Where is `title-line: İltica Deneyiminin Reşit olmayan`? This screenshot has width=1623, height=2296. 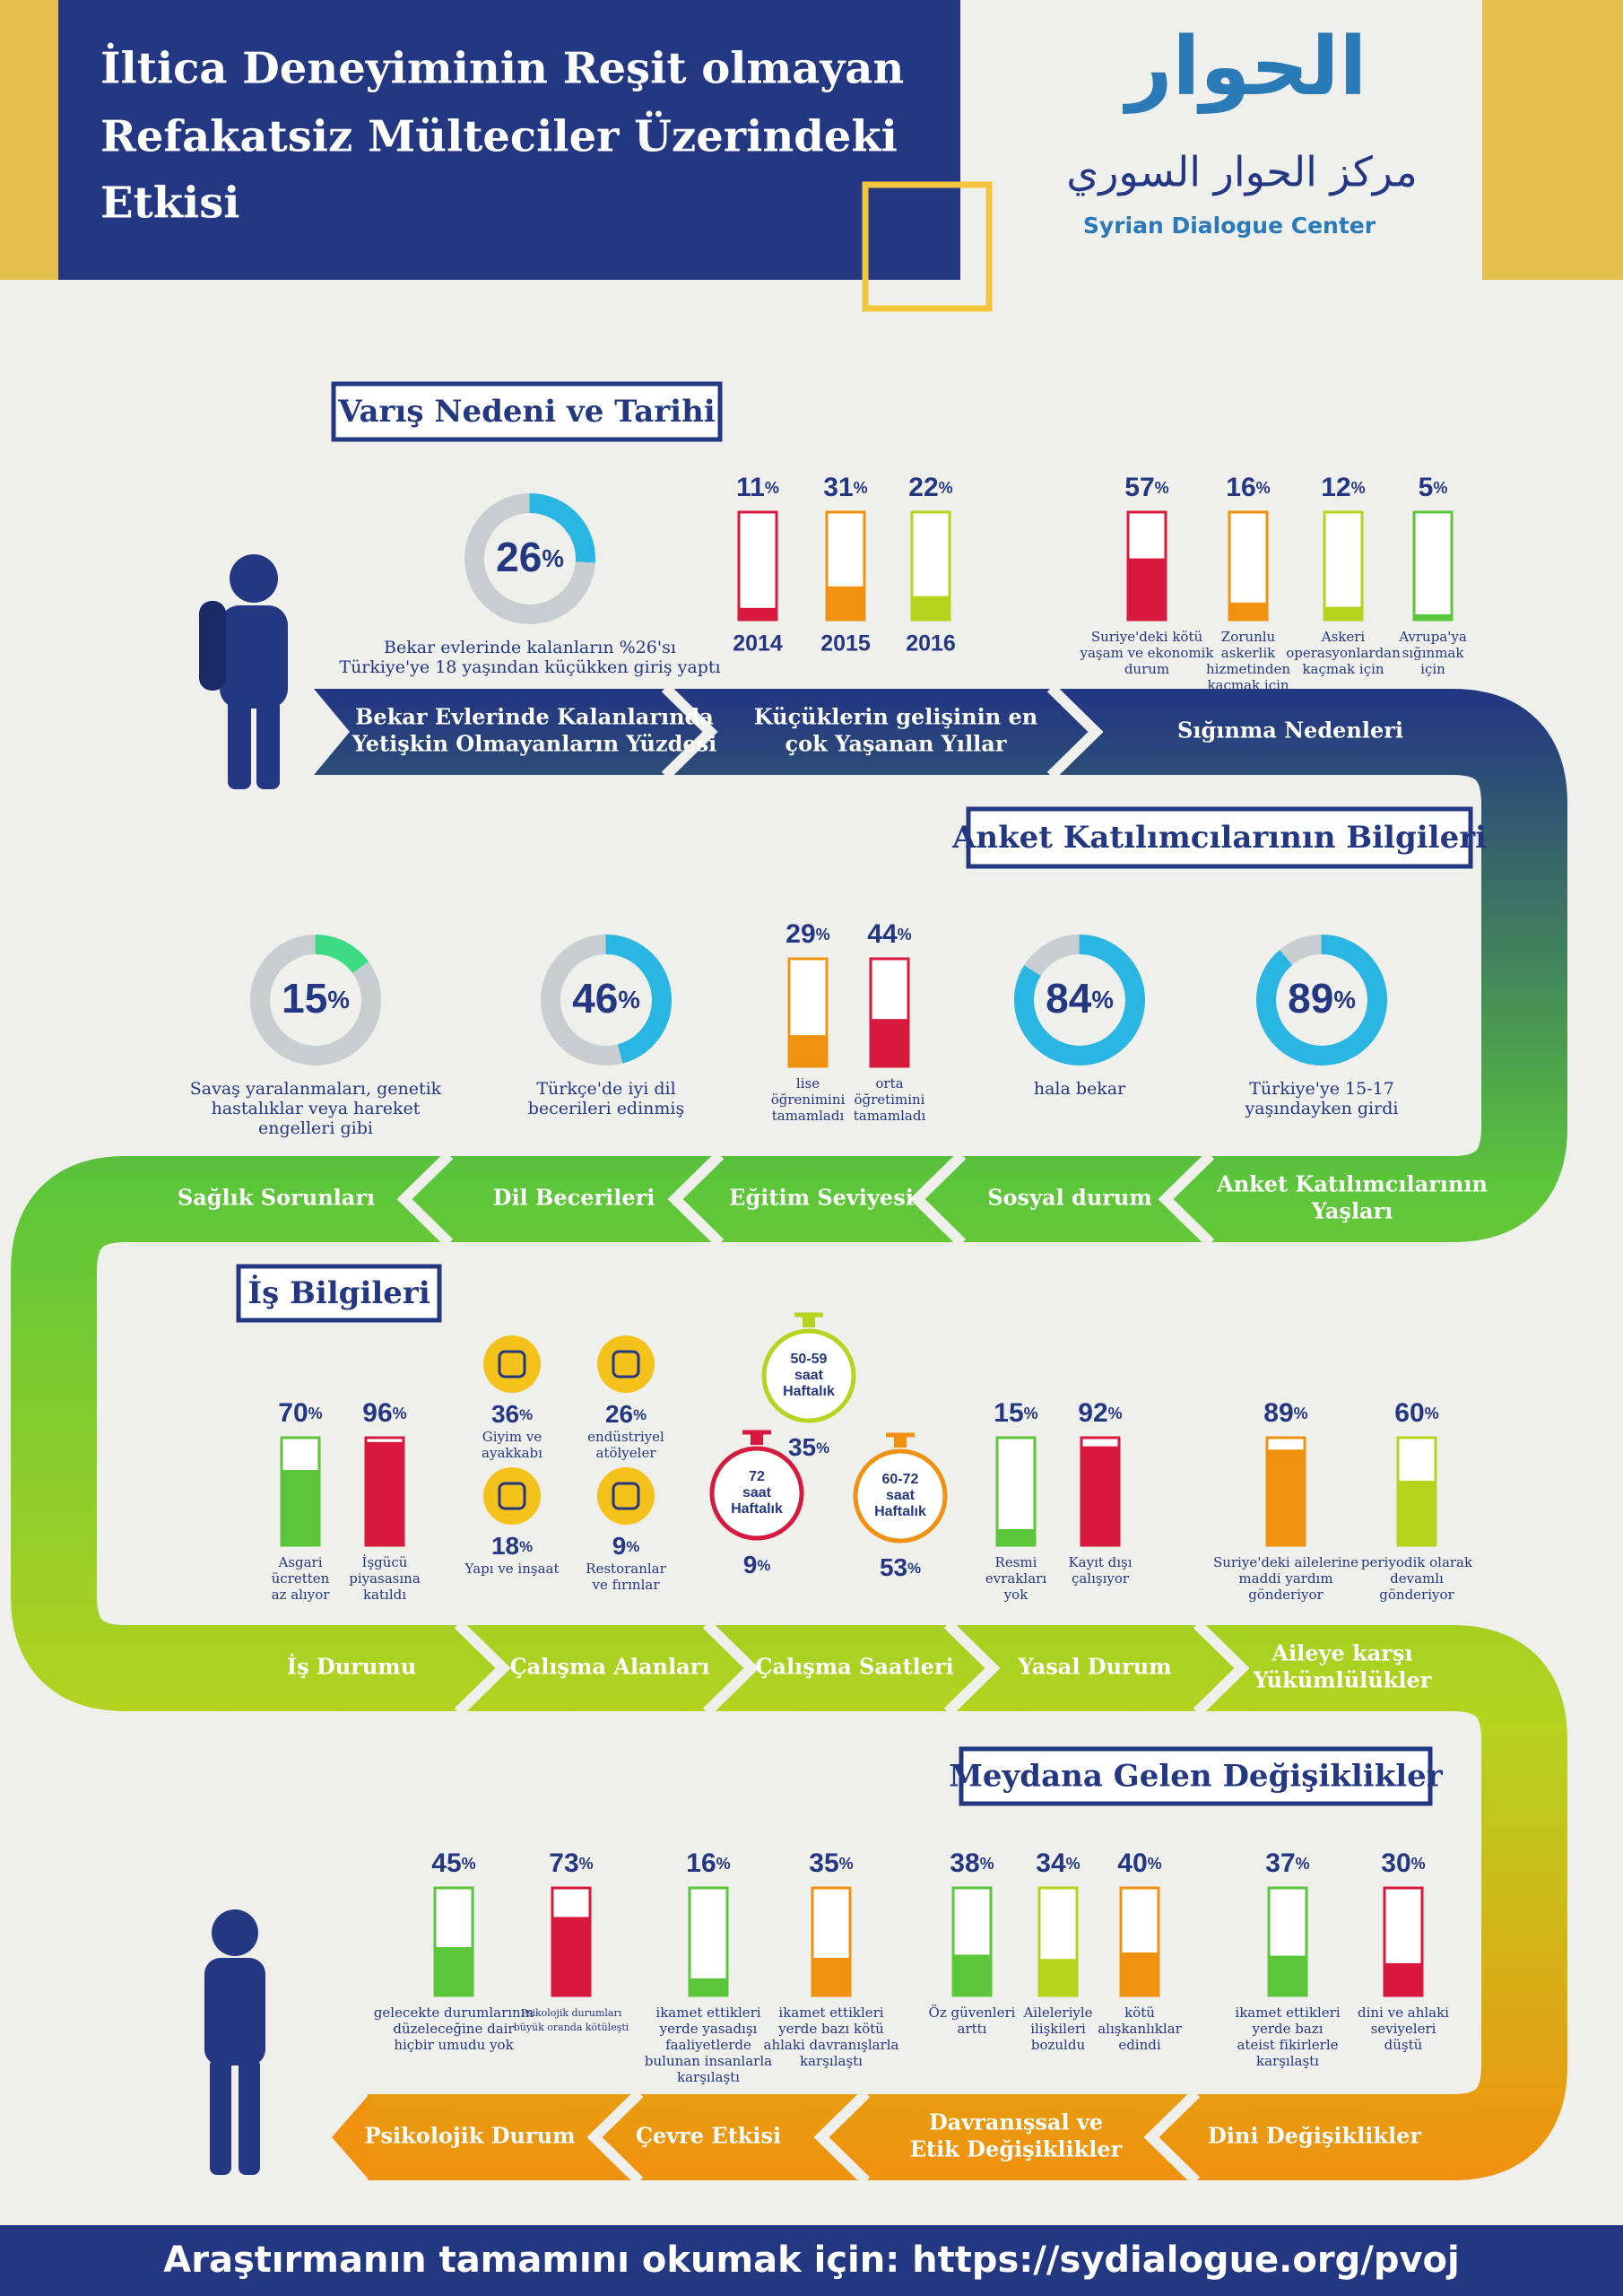
title-line: İltica Deneyiminin Reşit olmayan is located at coordinates (502, 68).